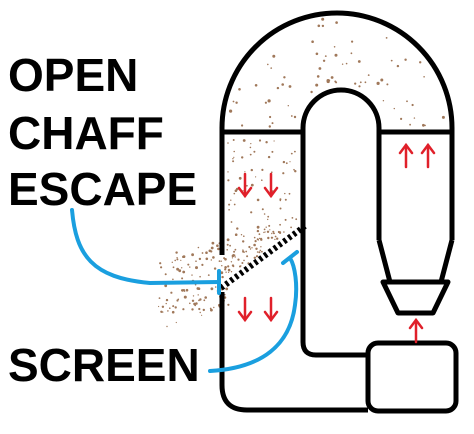 Image resolution: width=474 pixels, height=434 pixels. I want to click on chaff-escape-label-line-1: OPEN, so click(73, 75).